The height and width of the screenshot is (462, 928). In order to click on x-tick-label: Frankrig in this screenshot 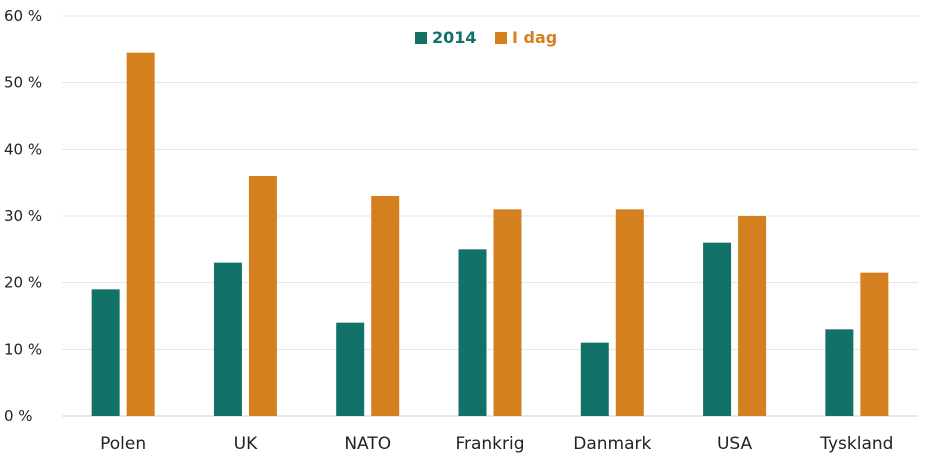, I will do `click(489, 444)`.